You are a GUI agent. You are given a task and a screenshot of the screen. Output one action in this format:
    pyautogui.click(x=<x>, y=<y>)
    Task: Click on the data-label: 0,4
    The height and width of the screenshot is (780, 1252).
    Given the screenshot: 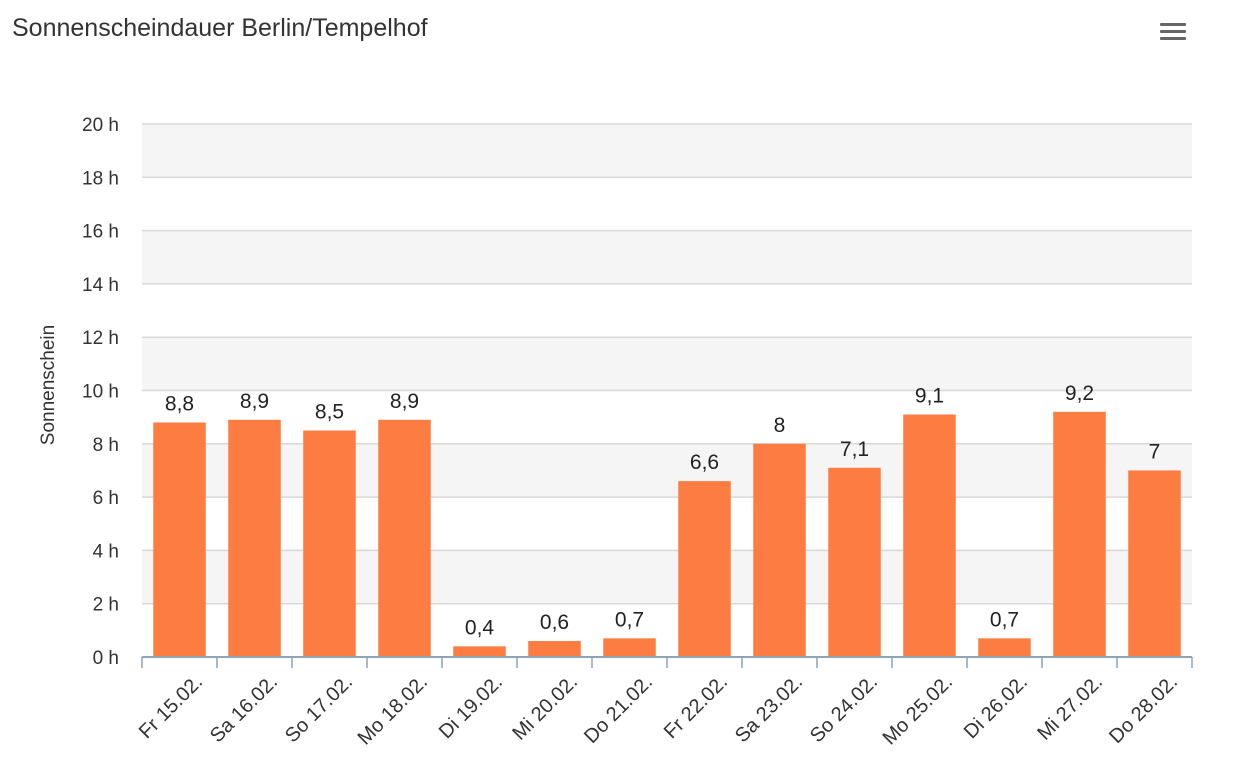 What is the action you would take?
    pyautogui.click(x=480, y=627)
    